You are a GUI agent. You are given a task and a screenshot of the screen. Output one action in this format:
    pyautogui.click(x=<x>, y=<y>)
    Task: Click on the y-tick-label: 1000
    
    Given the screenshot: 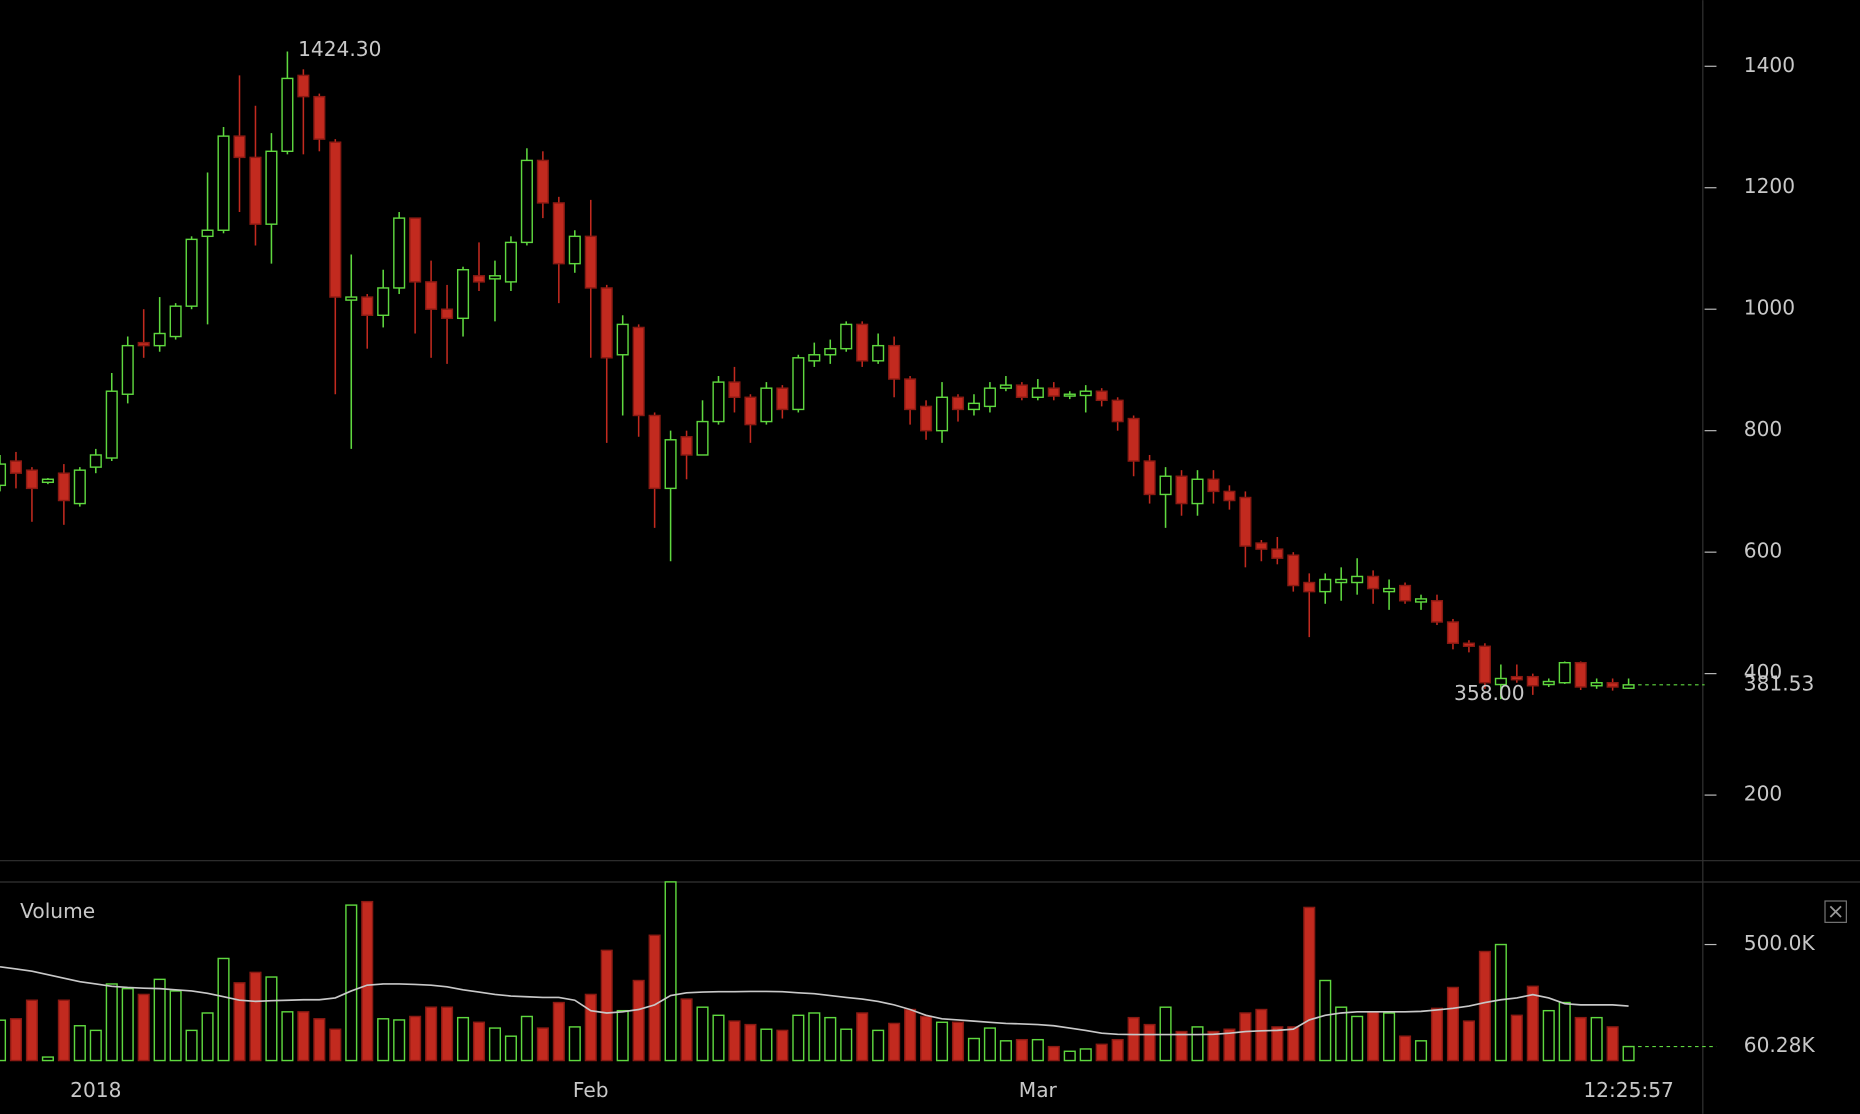 What is the action you would take?
    pyautogui.click(x=1769, y=308)
    